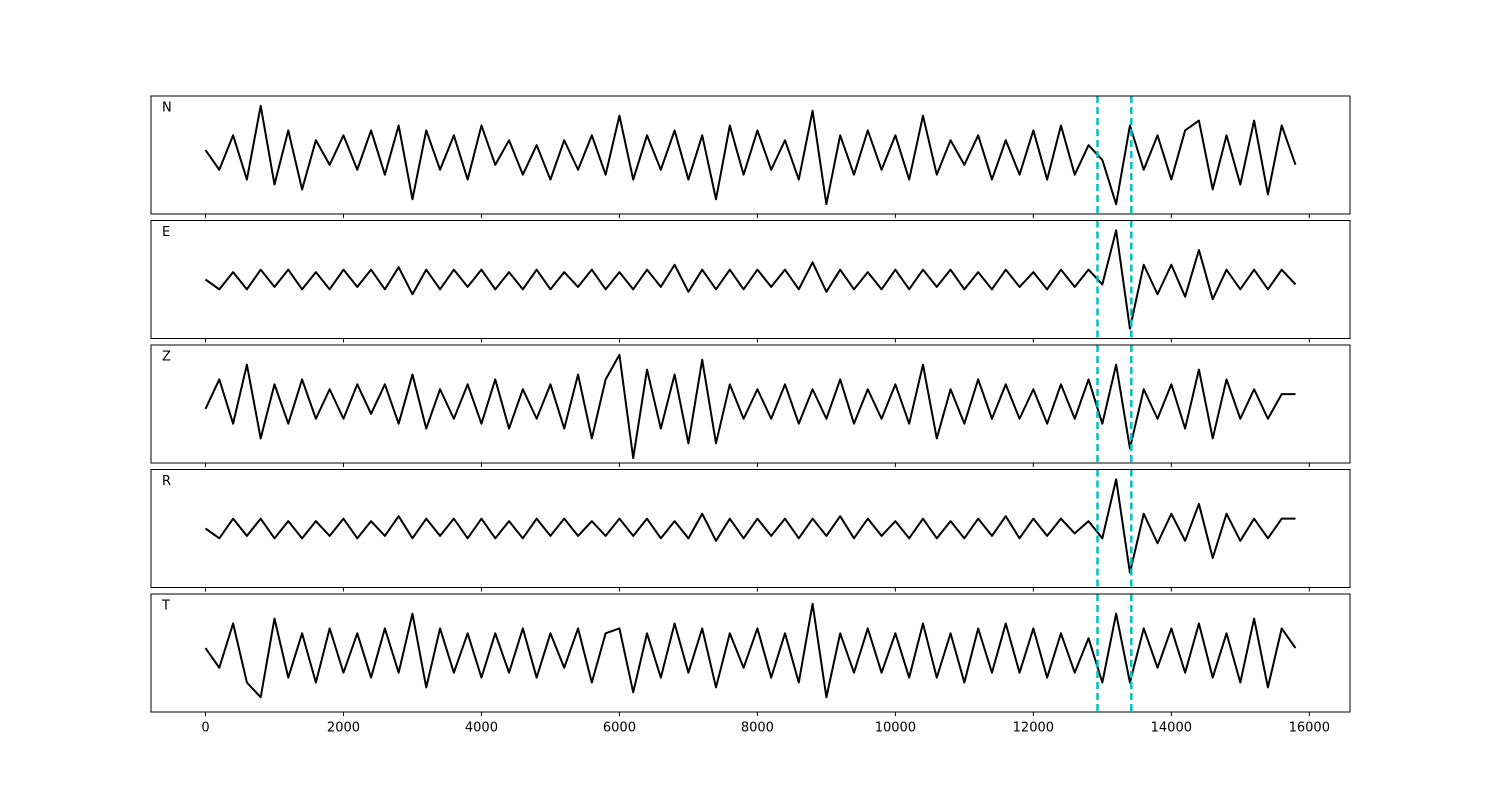 The height and width of the screenshot is (804, 1500). I want to click on panel-label: R, so click(166, 481).